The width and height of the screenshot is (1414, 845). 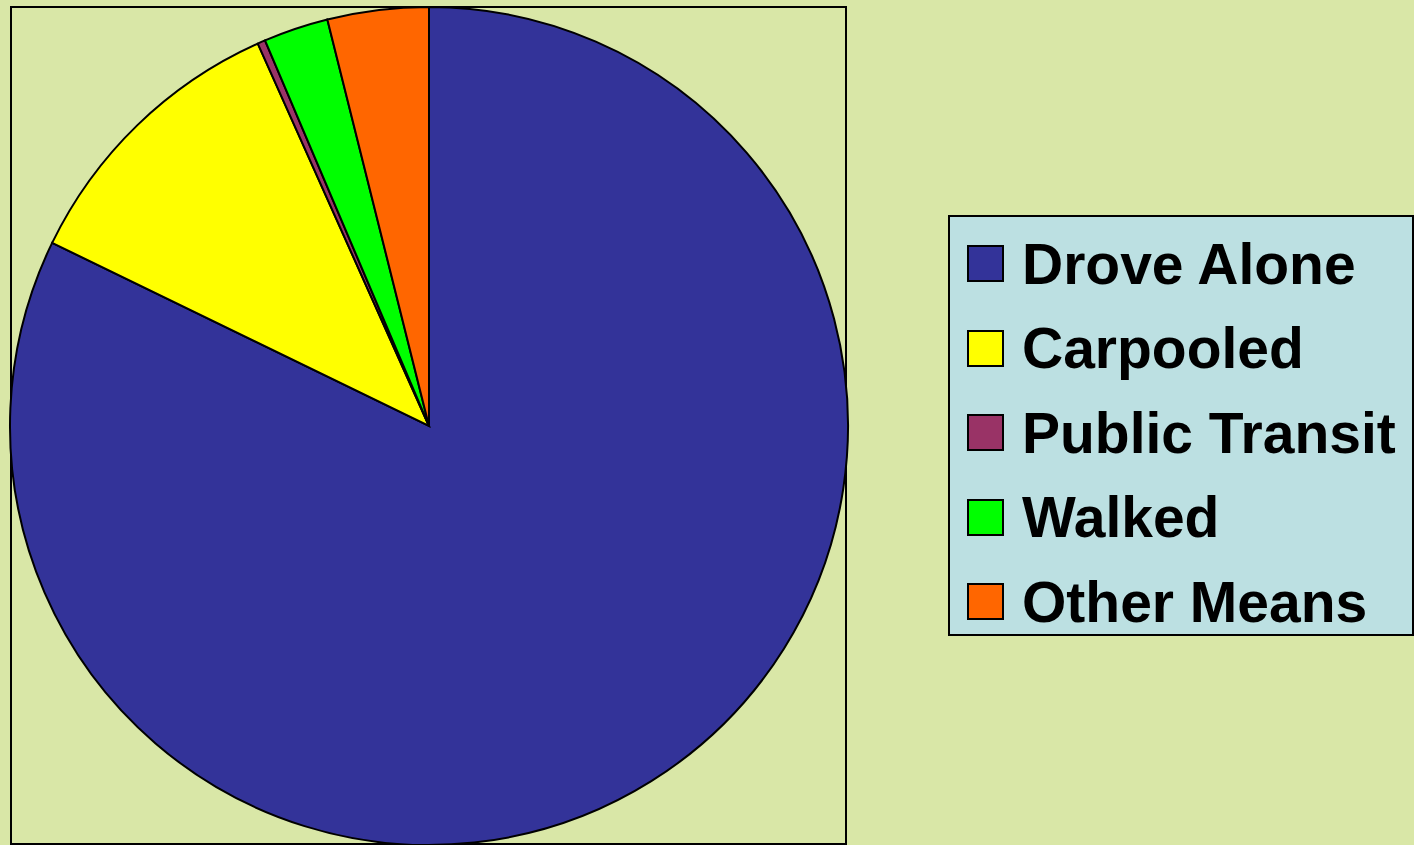 What do you see at coordinates (1121, 517) in the screenshot?
I see `legend-label: Walked` at bounding box center [1121, 517].